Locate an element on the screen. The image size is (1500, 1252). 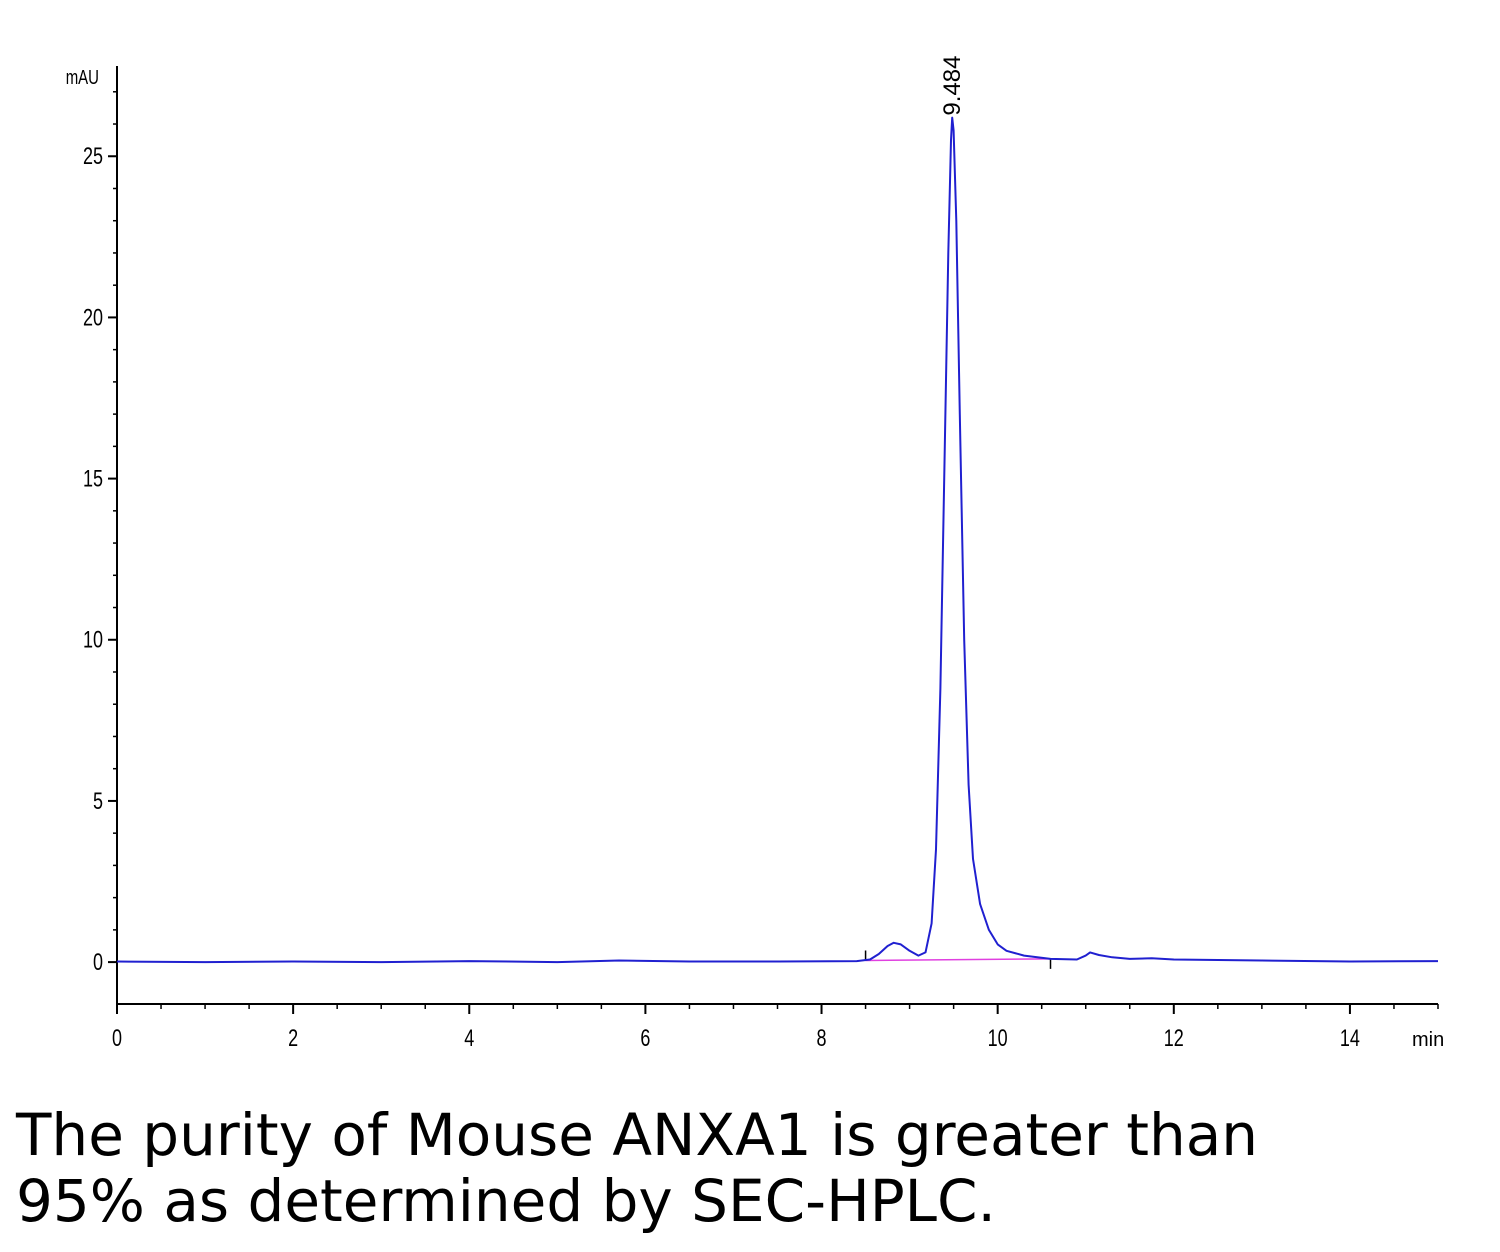
x-tick-label: 12 is located at coordinates (1174, 1039).